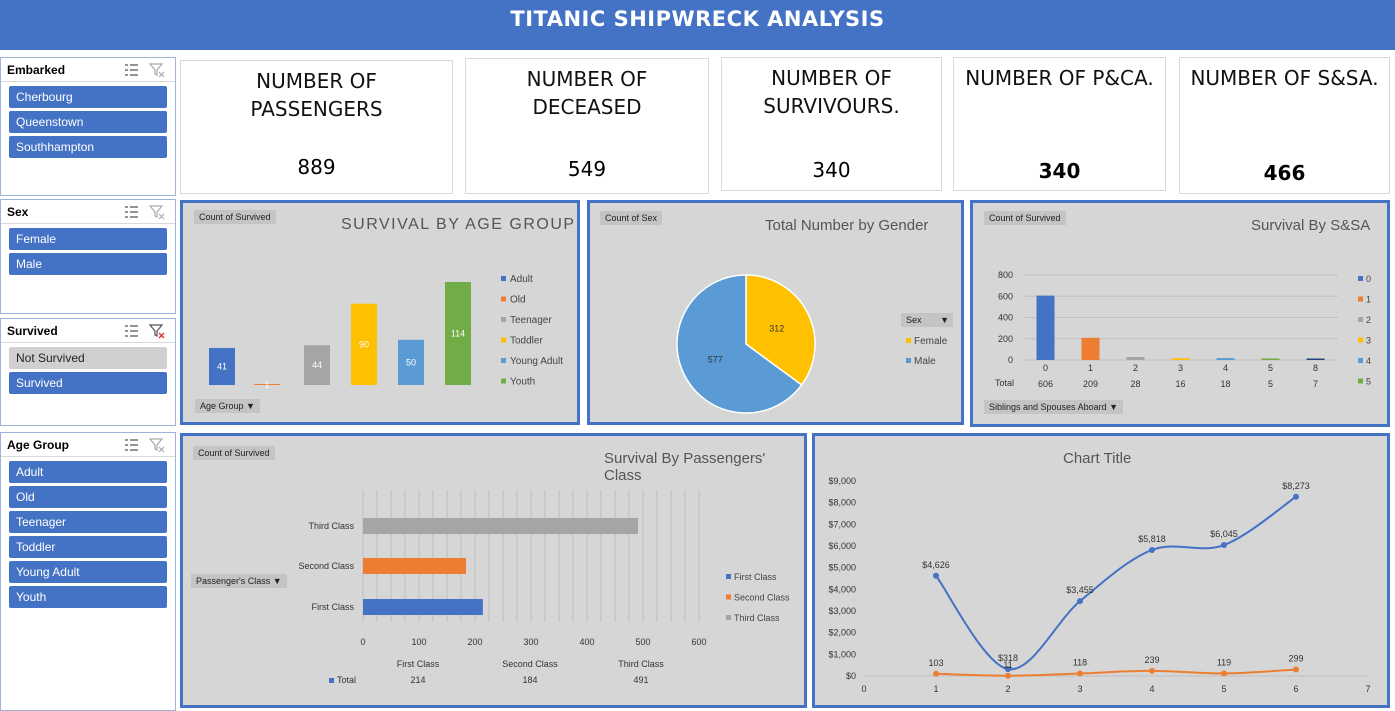 This screenshot has height=711, width=1395. Describe the element at coordinates (1045, 384) in the screenshot. I see `total-value: 606` at that location.